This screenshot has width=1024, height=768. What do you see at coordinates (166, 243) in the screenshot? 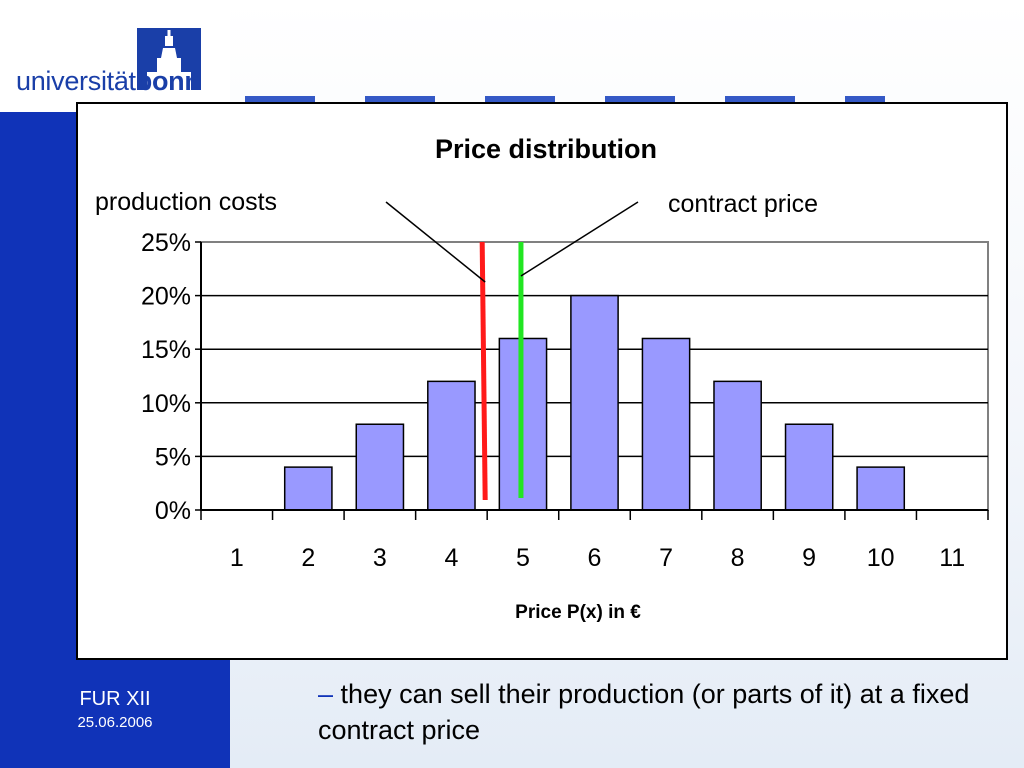
I see `y-tick-label: 25%` at bounding box center [166, 243].